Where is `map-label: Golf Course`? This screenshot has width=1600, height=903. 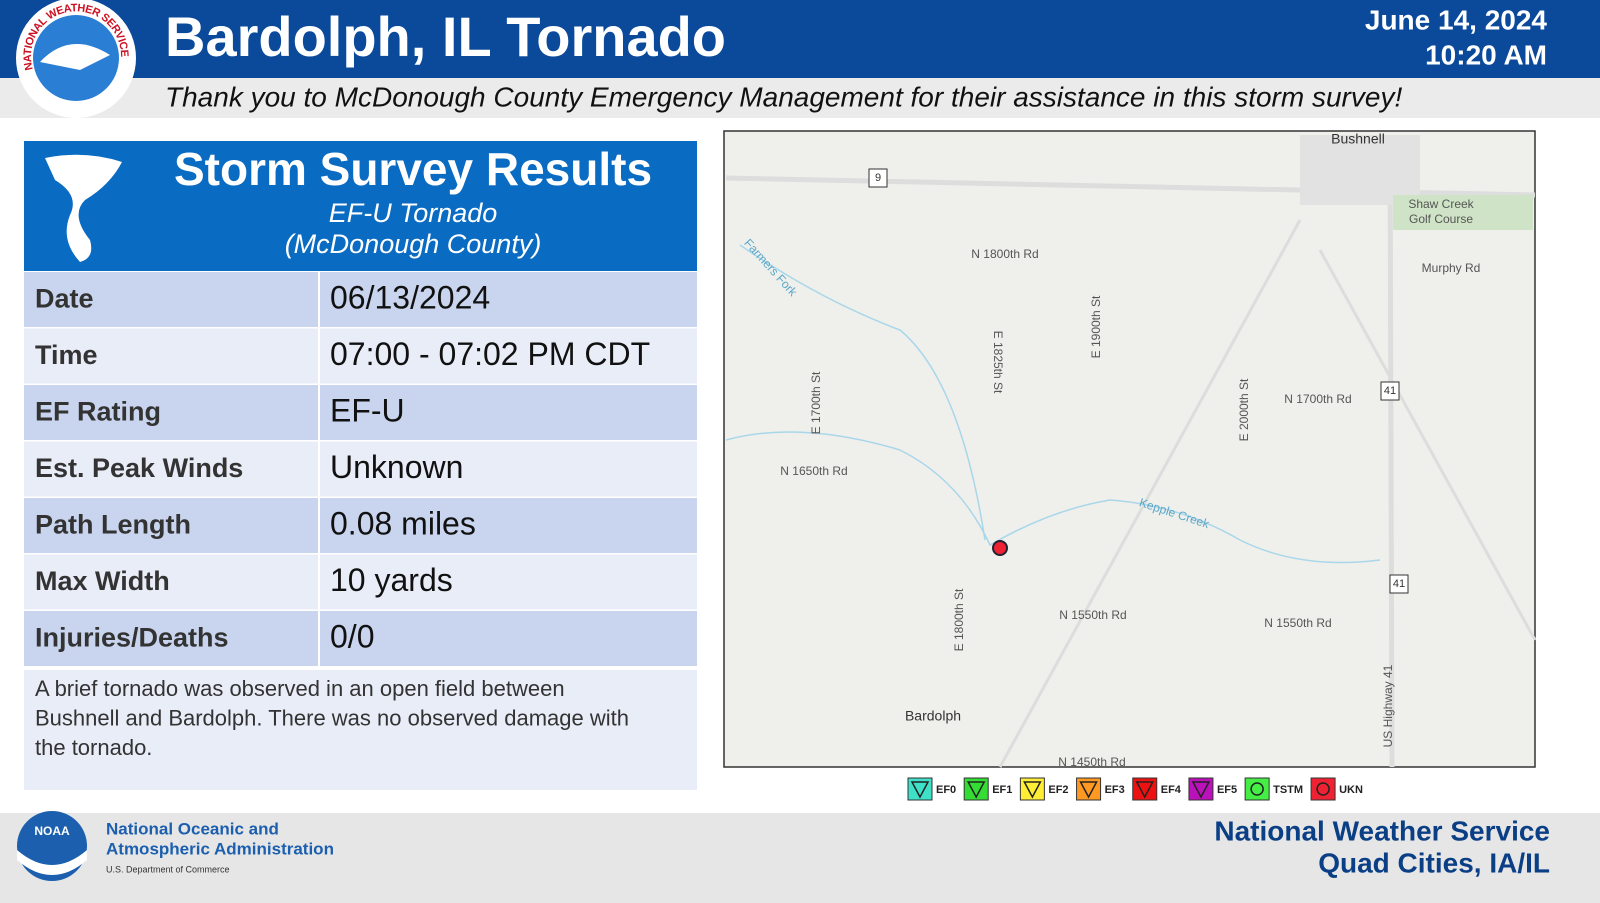
map-label: Golf Course is located at coordinates (1441, 219).